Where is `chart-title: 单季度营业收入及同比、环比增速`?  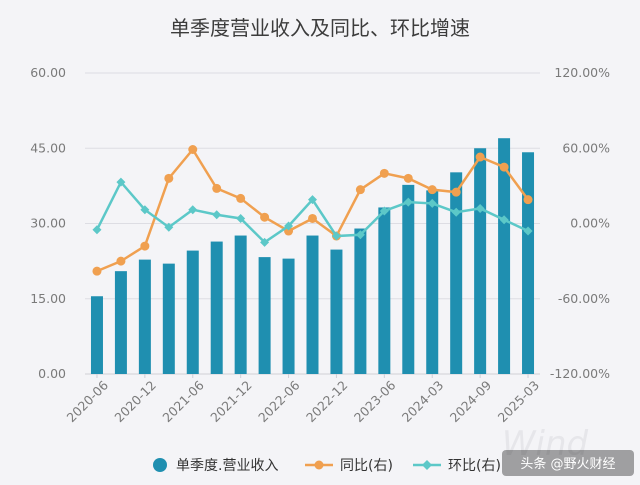 chart-title: 单季度营业收入及同比、环比增速 is located at coordinates (320, 28).